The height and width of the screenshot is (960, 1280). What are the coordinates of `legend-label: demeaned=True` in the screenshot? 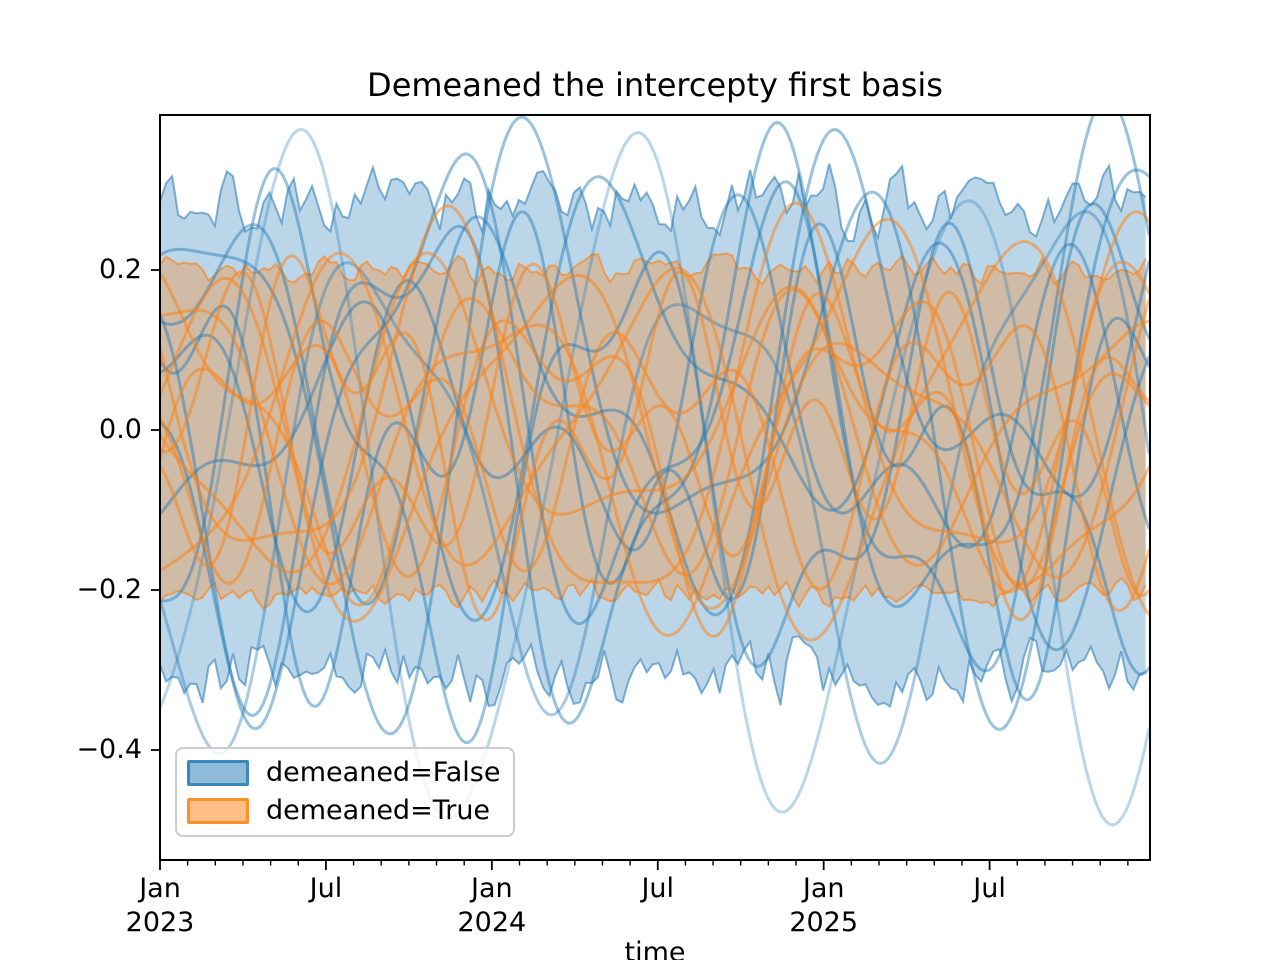 It's located at (378, 811).